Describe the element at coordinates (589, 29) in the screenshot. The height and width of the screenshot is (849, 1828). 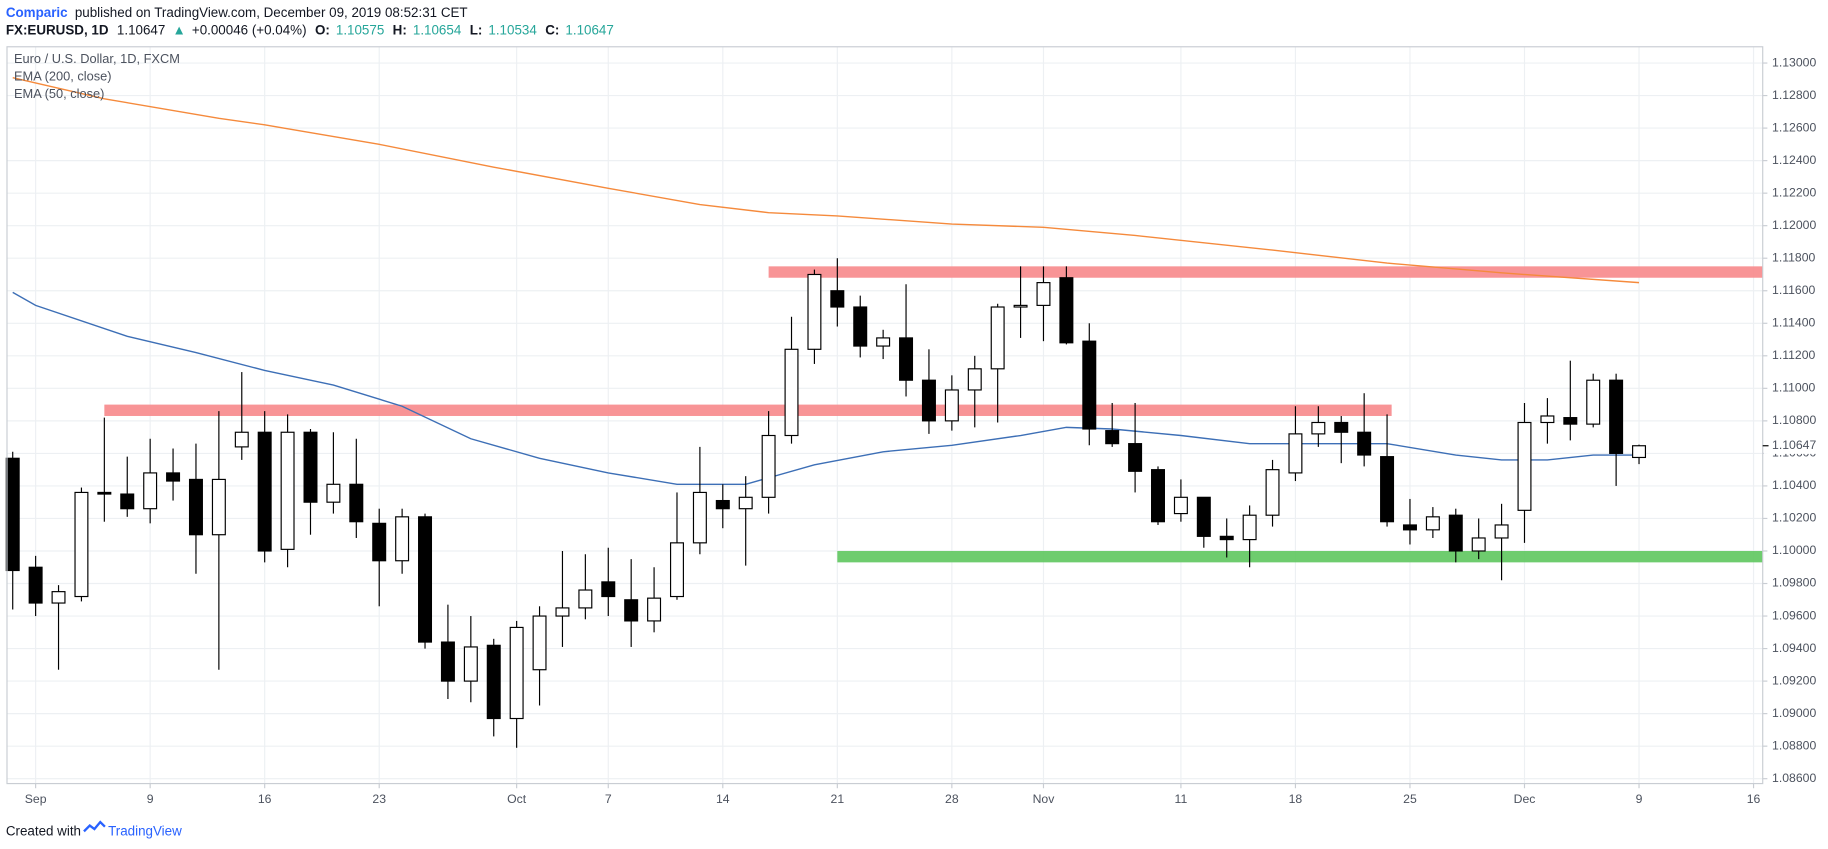
I see `close-value: 1.10647` at that location.